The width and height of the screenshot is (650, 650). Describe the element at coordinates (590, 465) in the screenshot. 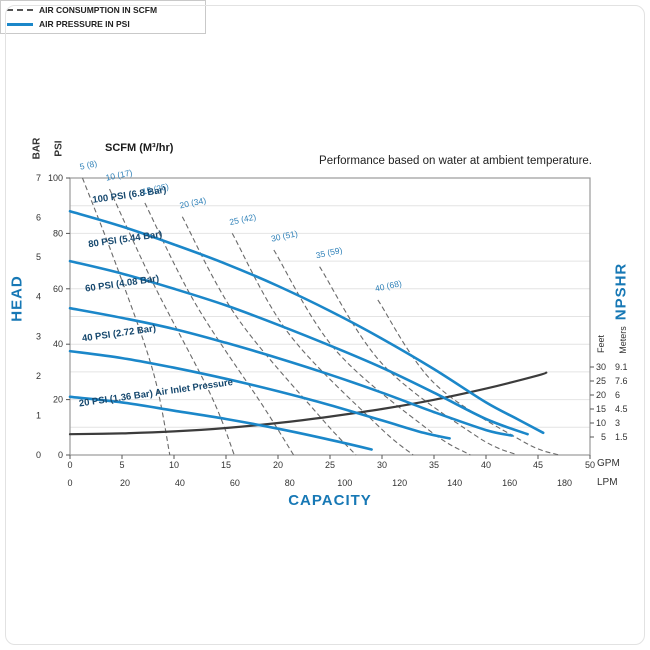

I see `gpm-tick-label: 50` at that location.